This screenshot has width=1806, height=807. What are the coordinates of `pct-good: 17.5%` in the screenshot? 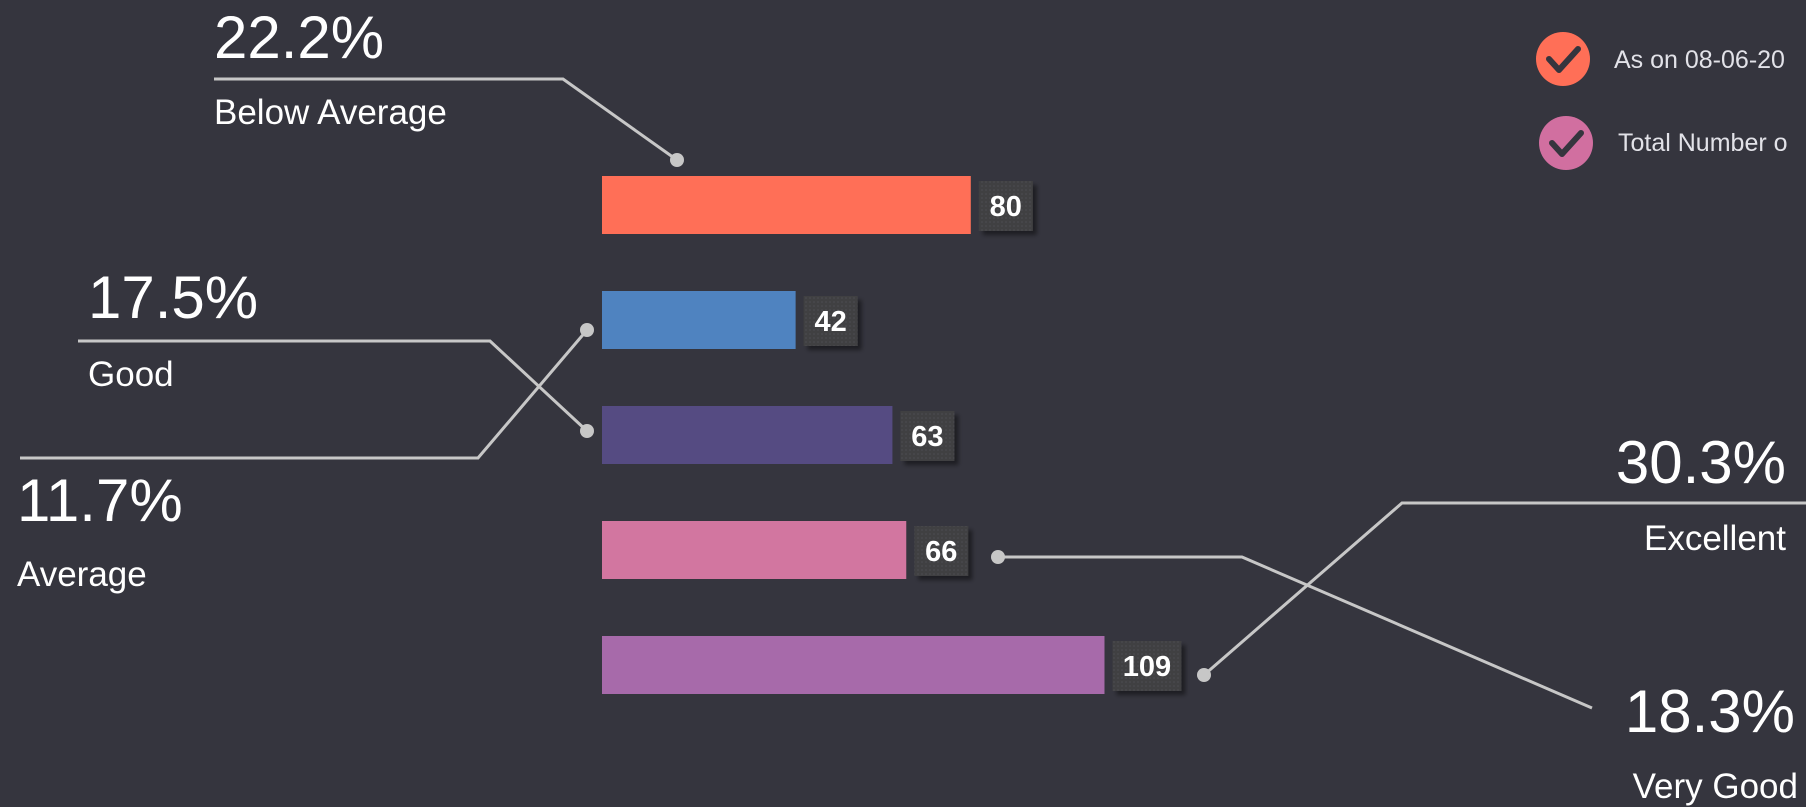 It's located at (173, 297).